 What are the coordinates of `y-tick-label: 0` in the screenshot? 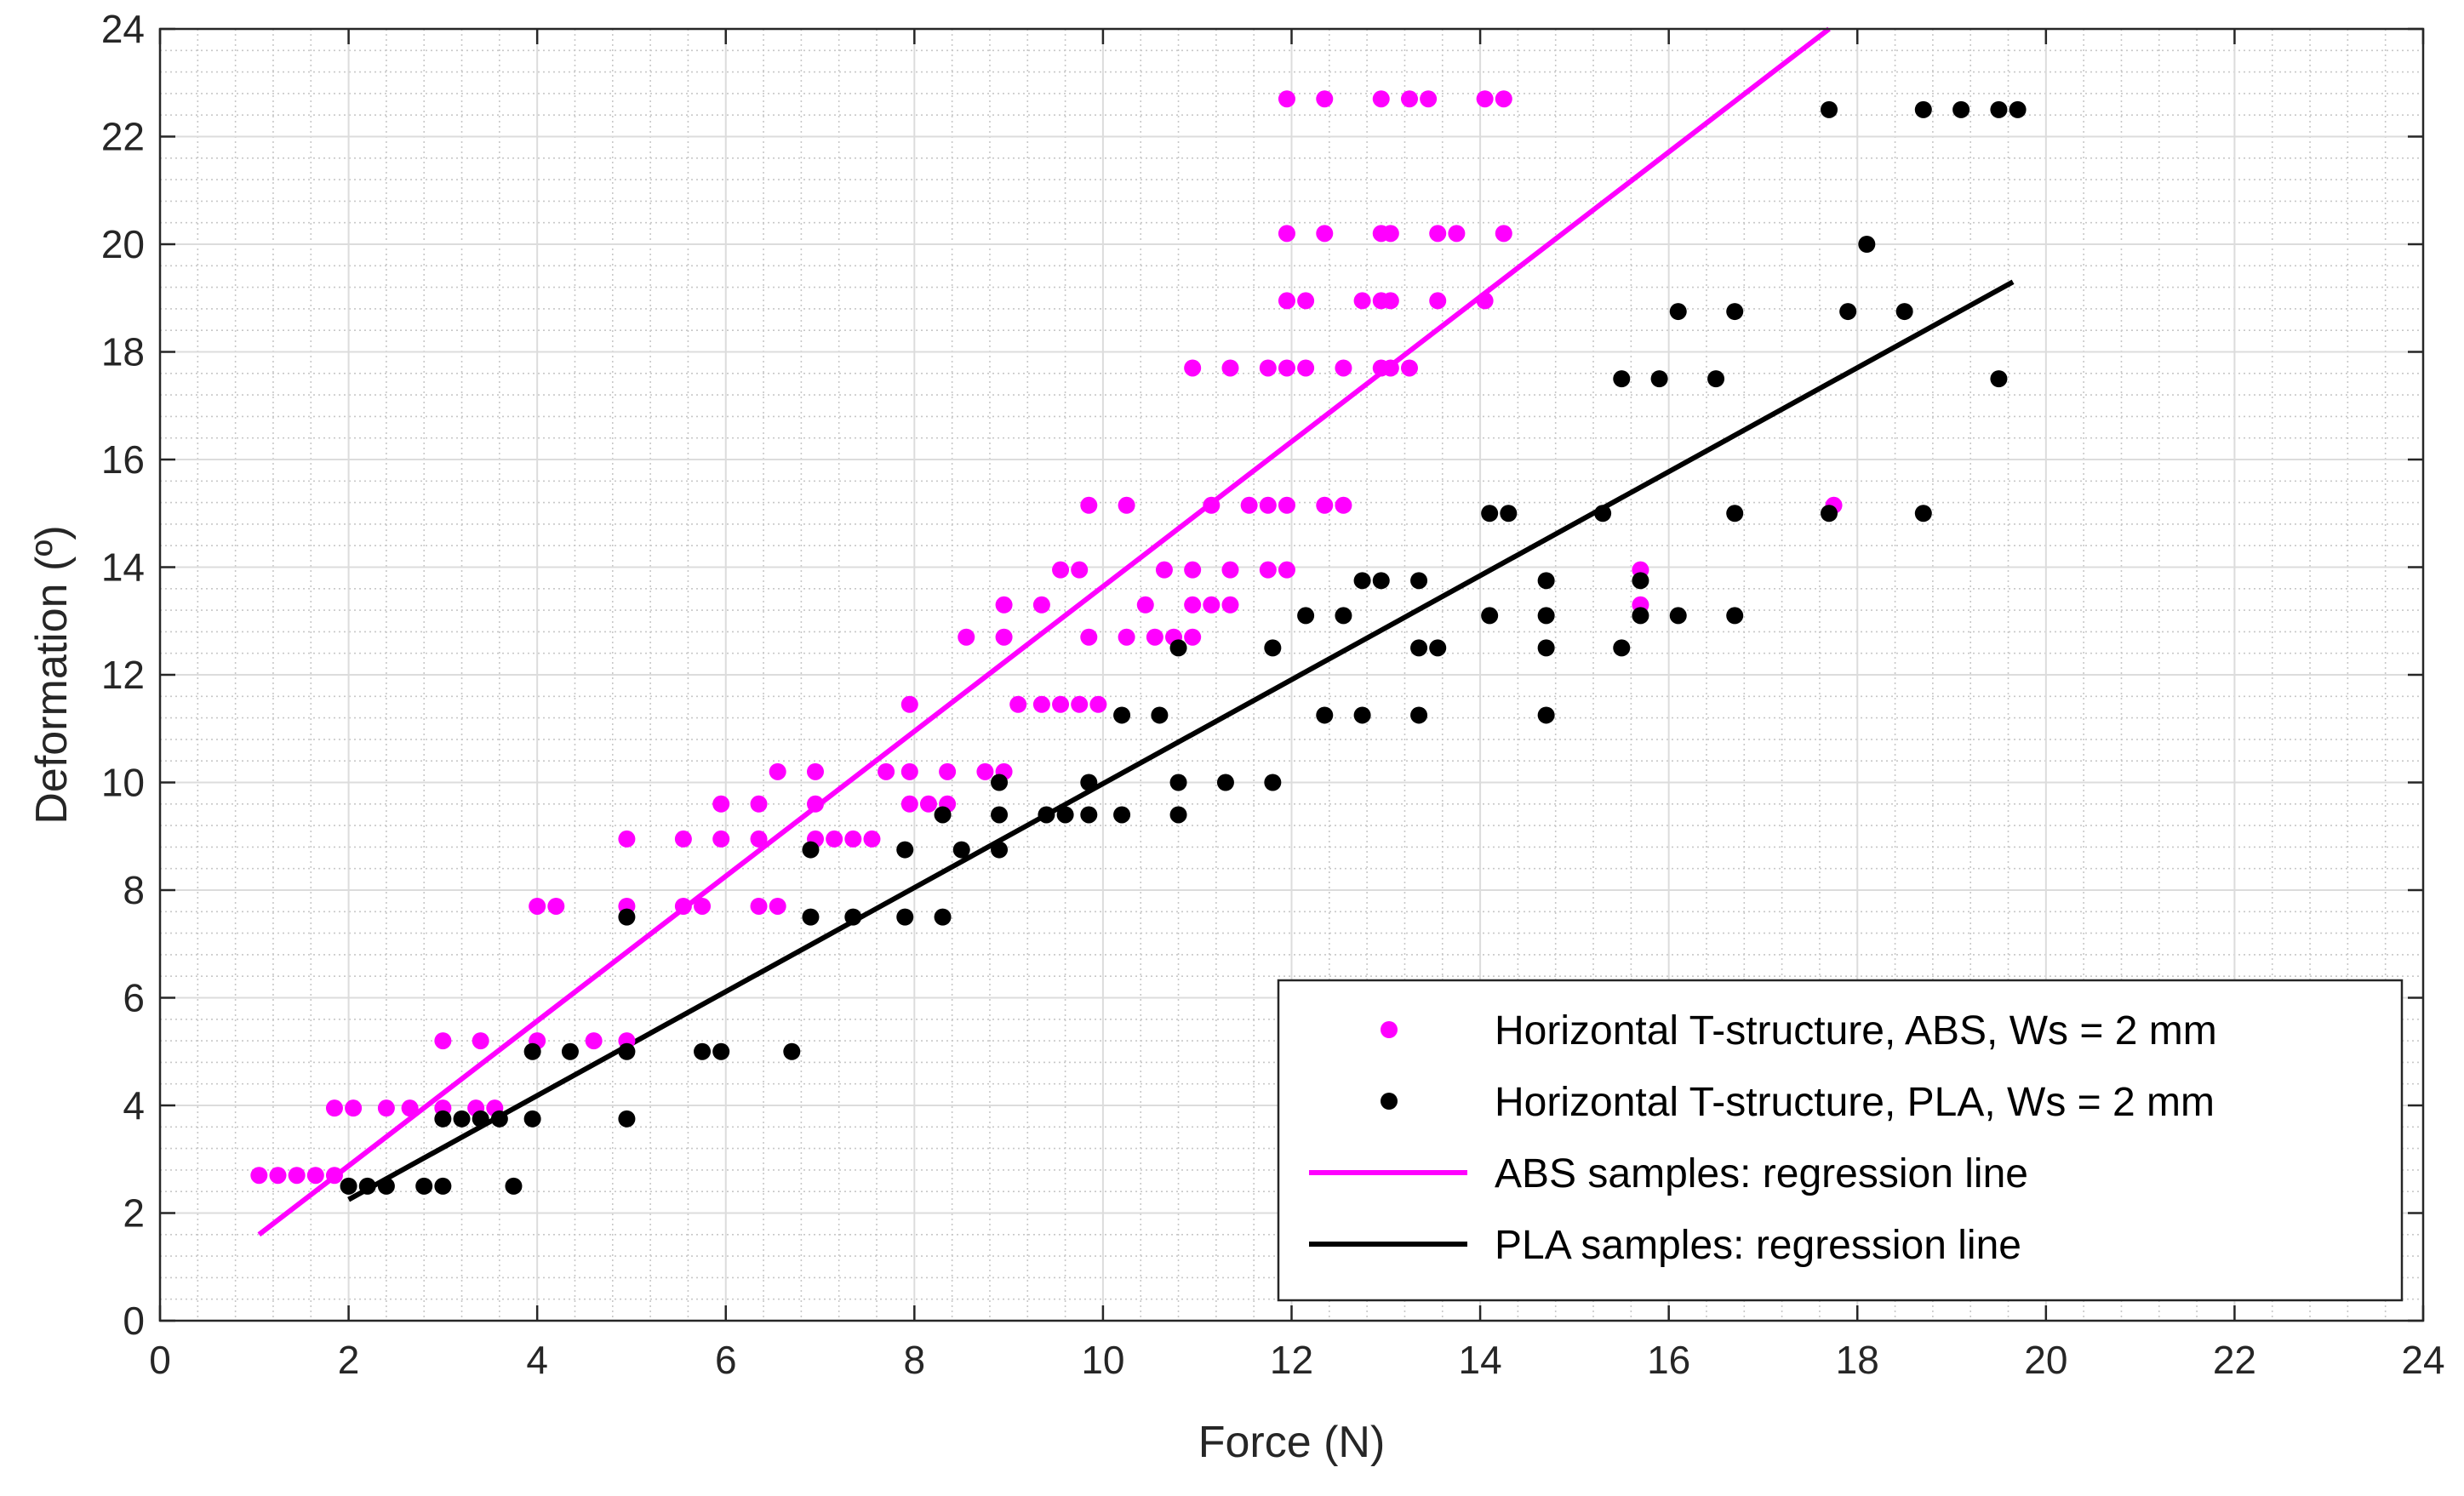 It's located at (134, 1321).